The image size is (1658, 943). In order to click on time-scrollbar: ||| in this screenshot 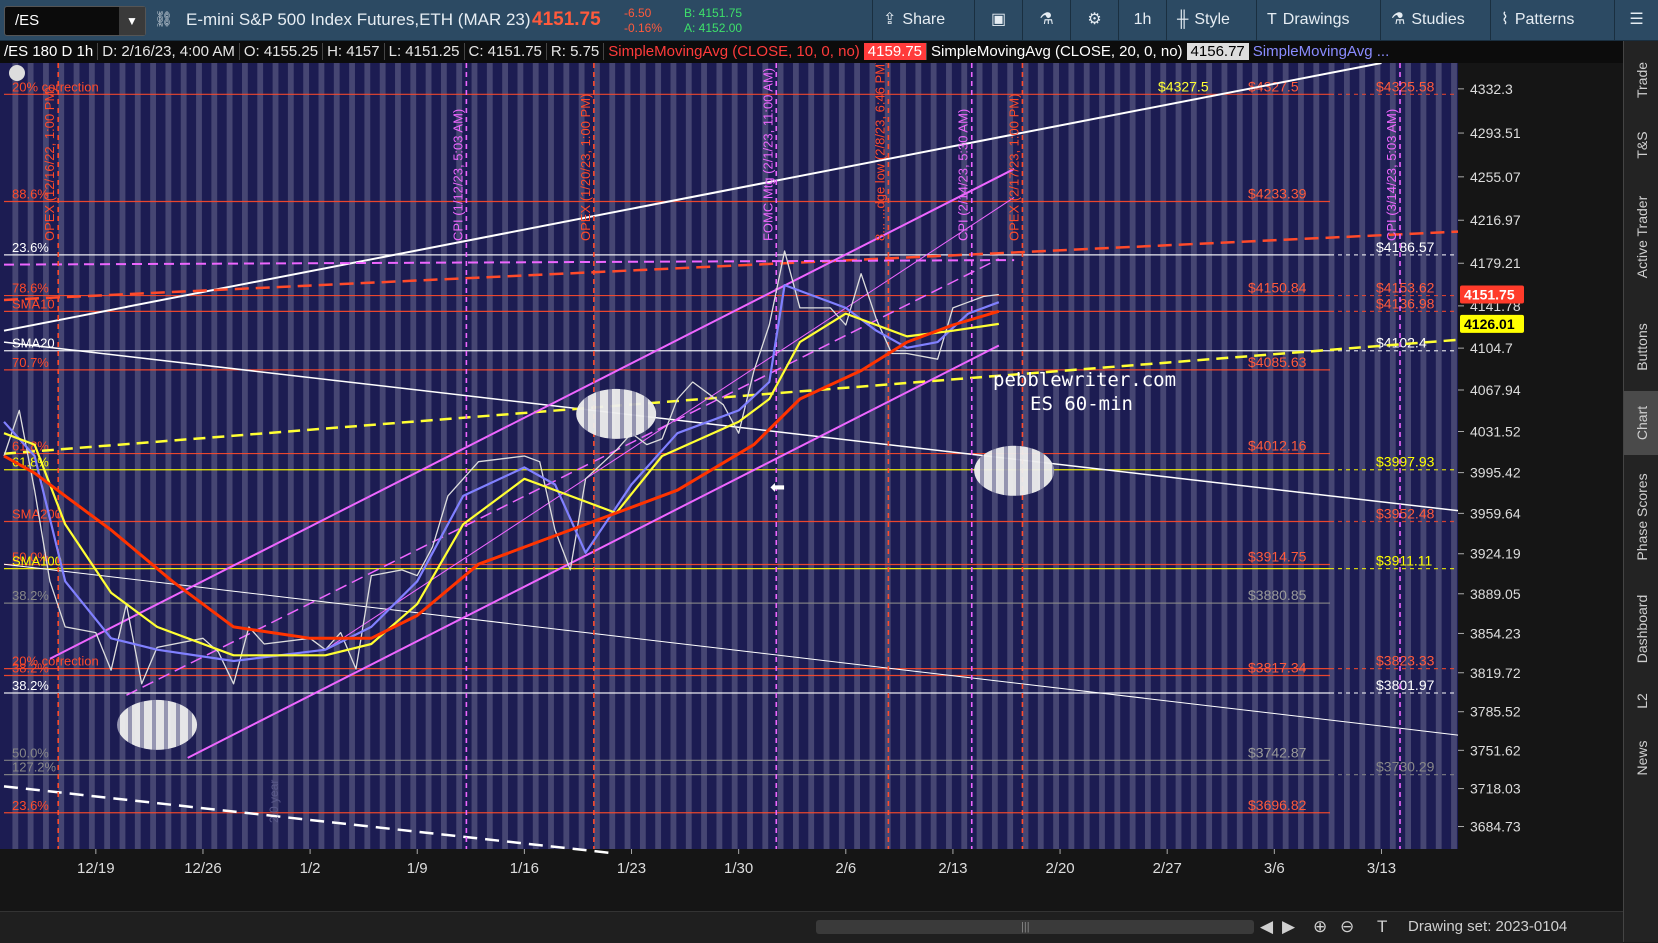, I will do `click(1035, 927)`.